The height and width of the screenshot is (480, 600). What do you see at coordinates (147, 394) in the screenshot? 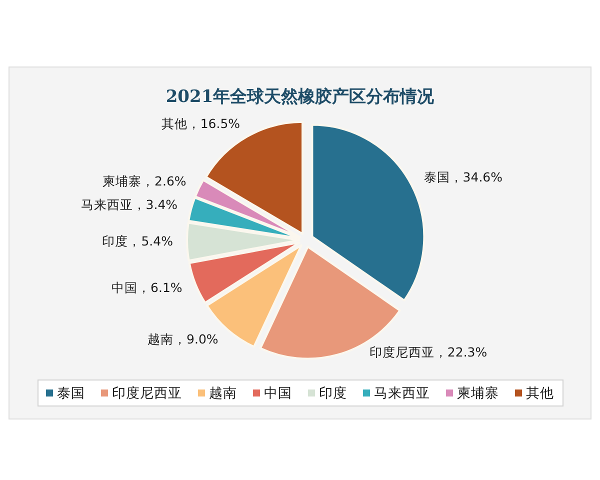
I see `legend-label: 印度尼西亚` at bounding box center [147, 394].